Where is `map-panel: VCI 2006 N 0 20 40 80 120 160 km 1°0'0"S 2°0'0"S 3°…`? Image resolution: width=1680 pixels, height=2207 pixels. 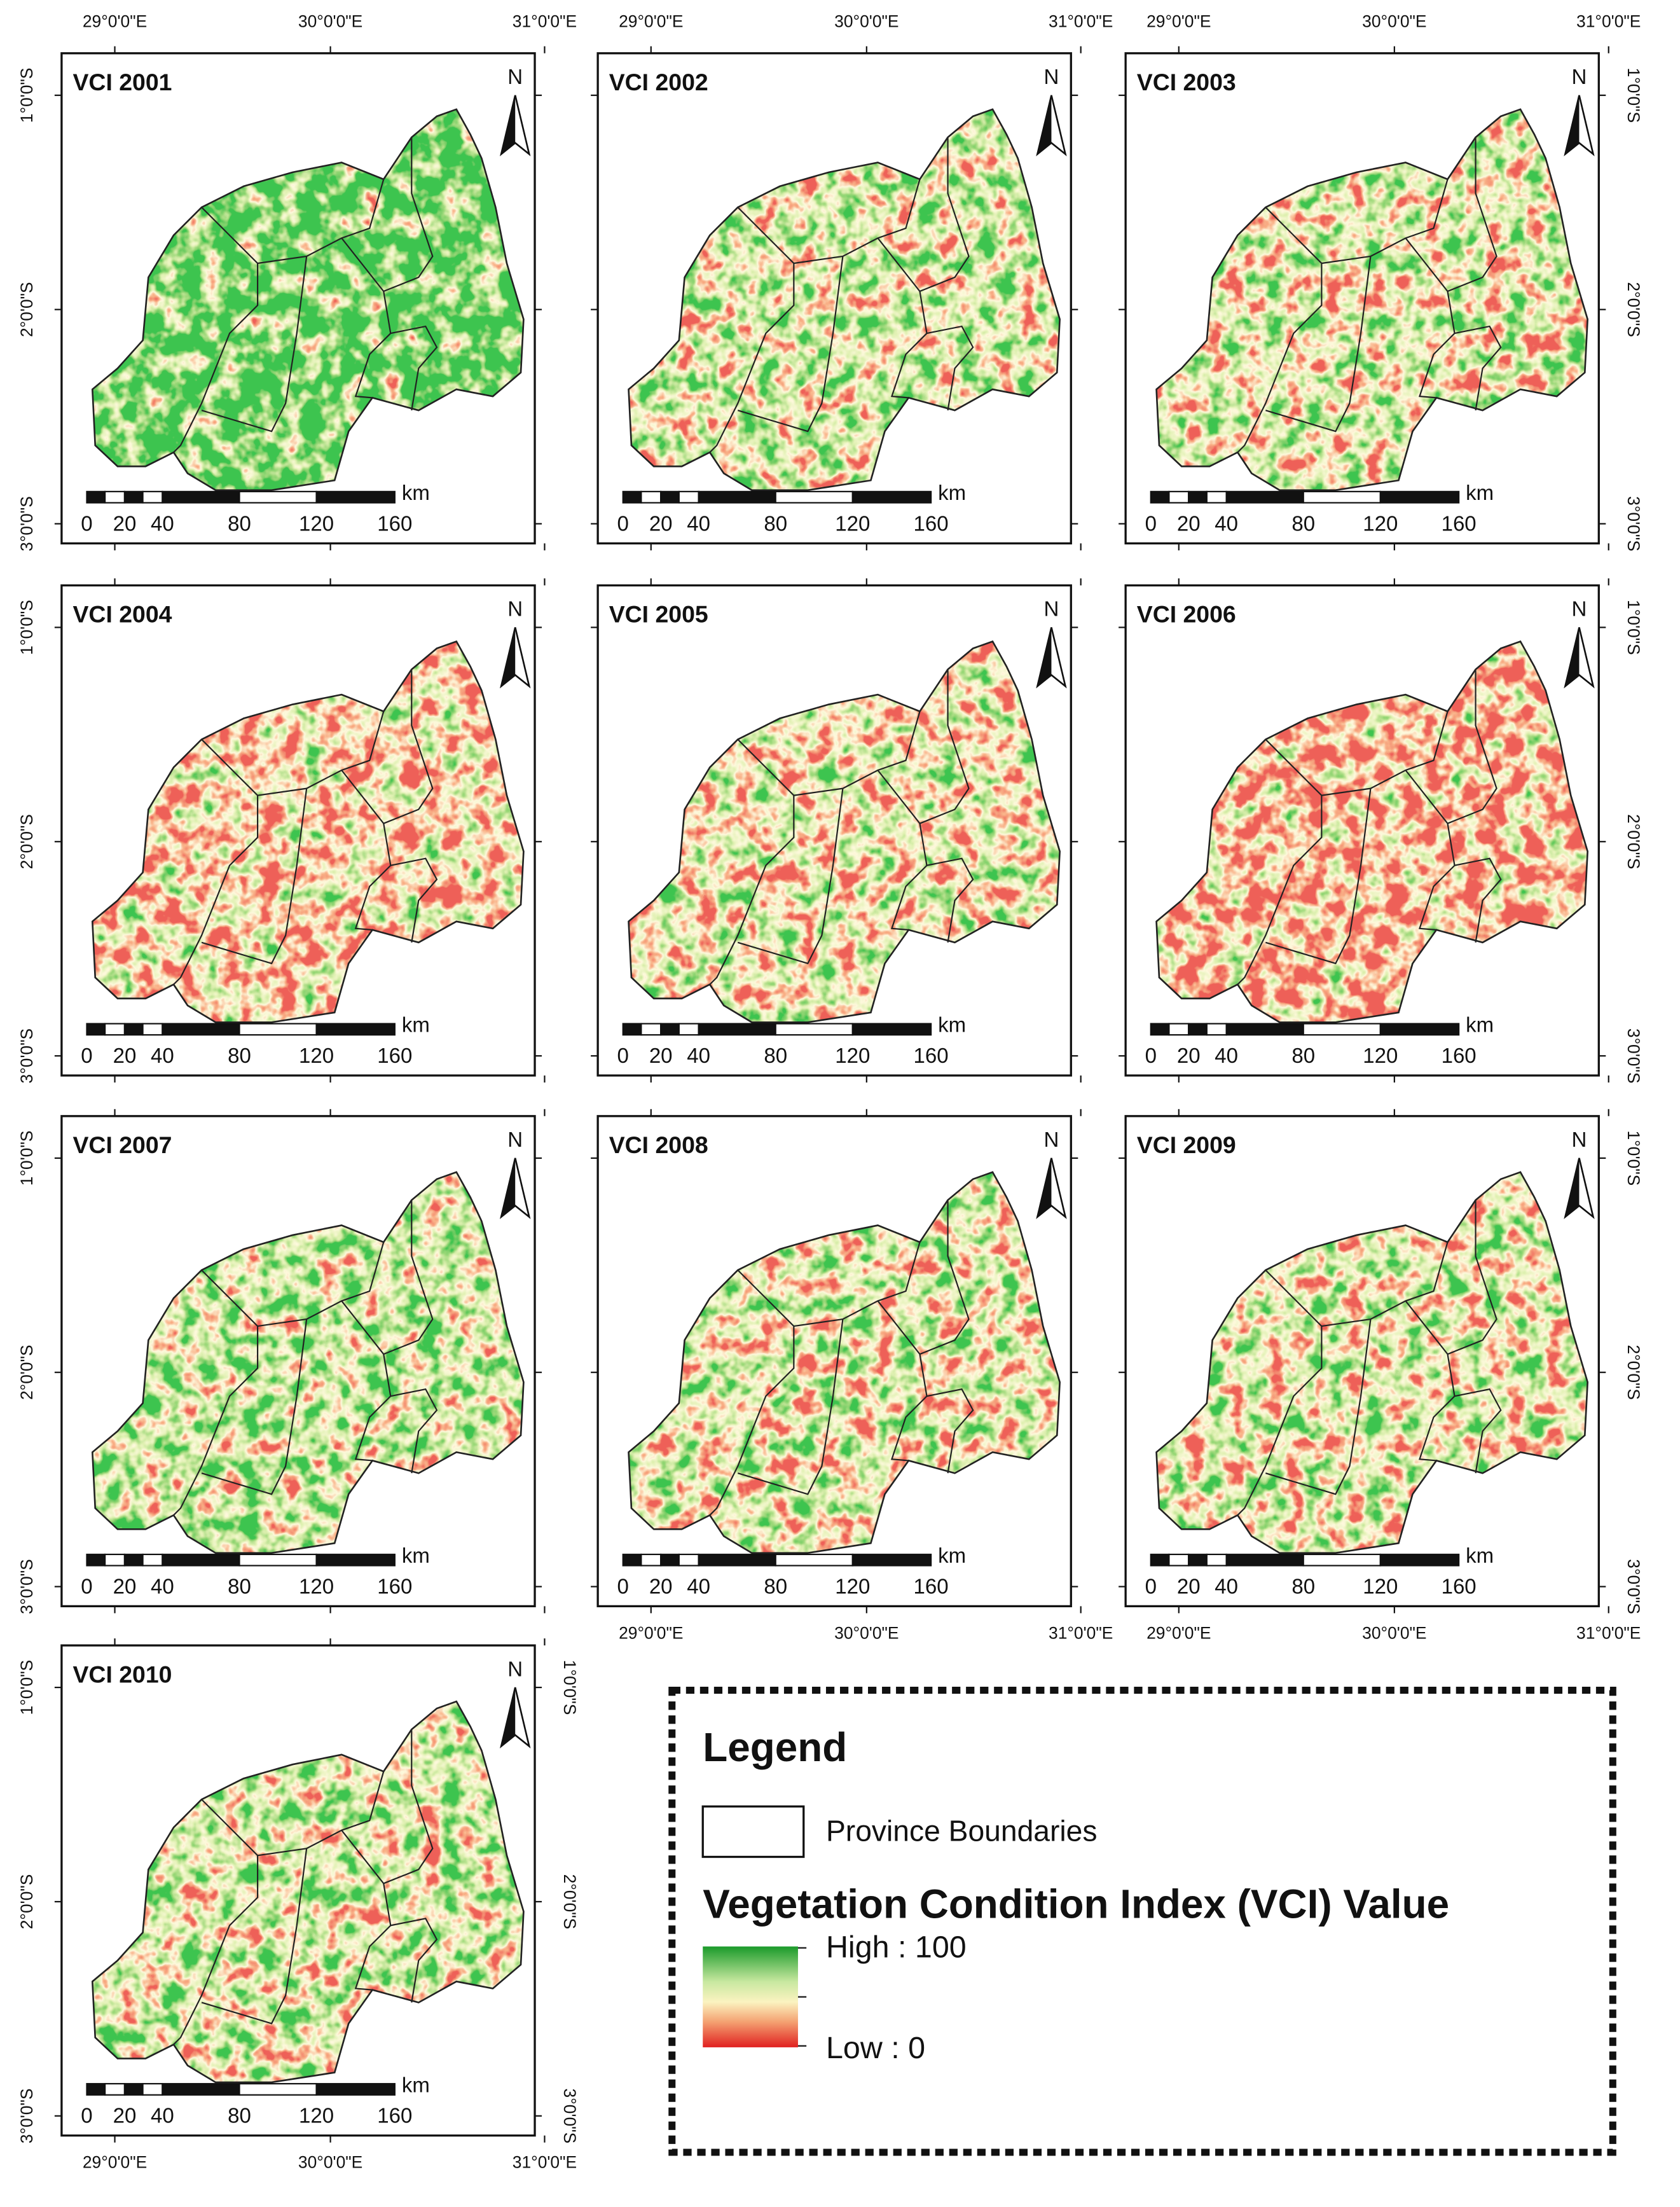 map-panel: VCI 2006 N 0 20 40 80 120 160 km 1°0'0"S 2°0'0"S 3°… is located at coordinates (1381, 831).